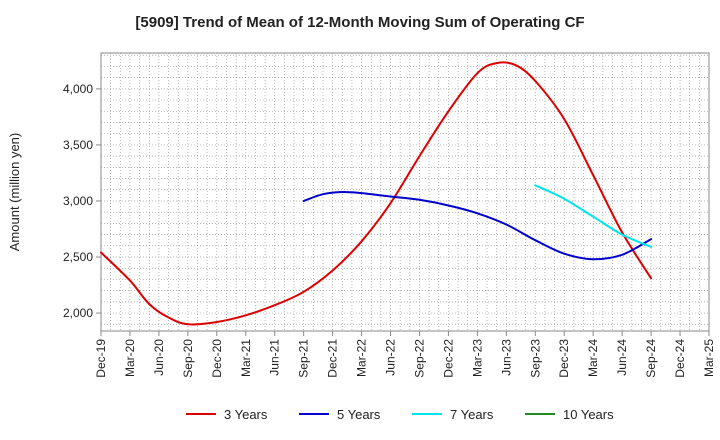 The image size is (720, 440). Describe the element at coordinates (564, 358) in the screenshot. I see `x-tick-label: Dec-23` at that location.